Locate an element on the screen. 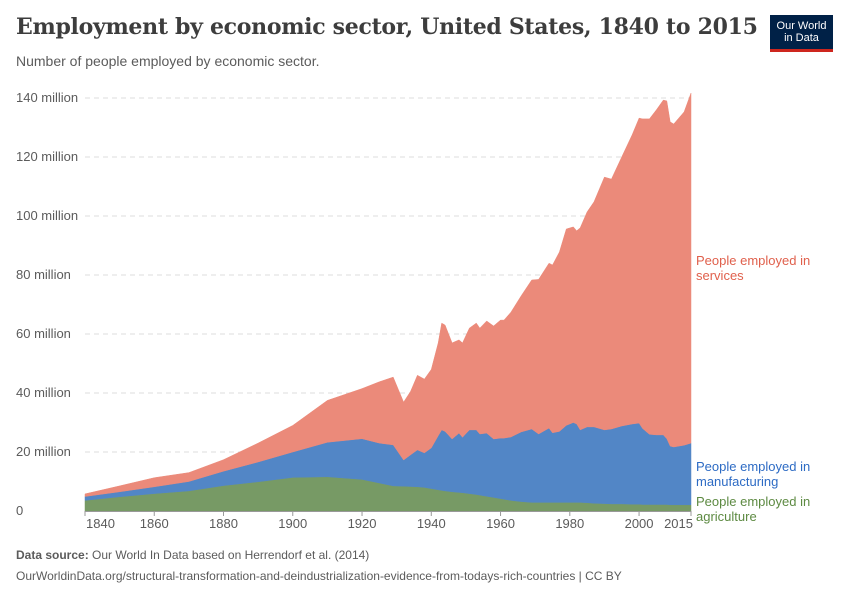  x-tick-label: 1920 is located at coordinates (362, 523).